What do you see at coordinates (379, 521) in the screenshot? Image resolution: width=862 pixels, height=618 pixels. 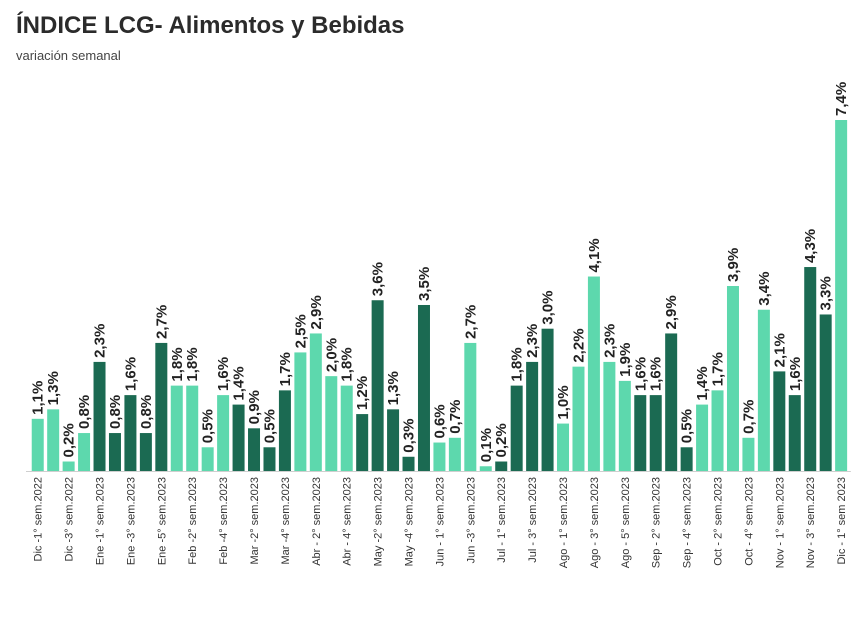 I see `category-label: May -2° sem.2023` at bounding box center [379, 521].